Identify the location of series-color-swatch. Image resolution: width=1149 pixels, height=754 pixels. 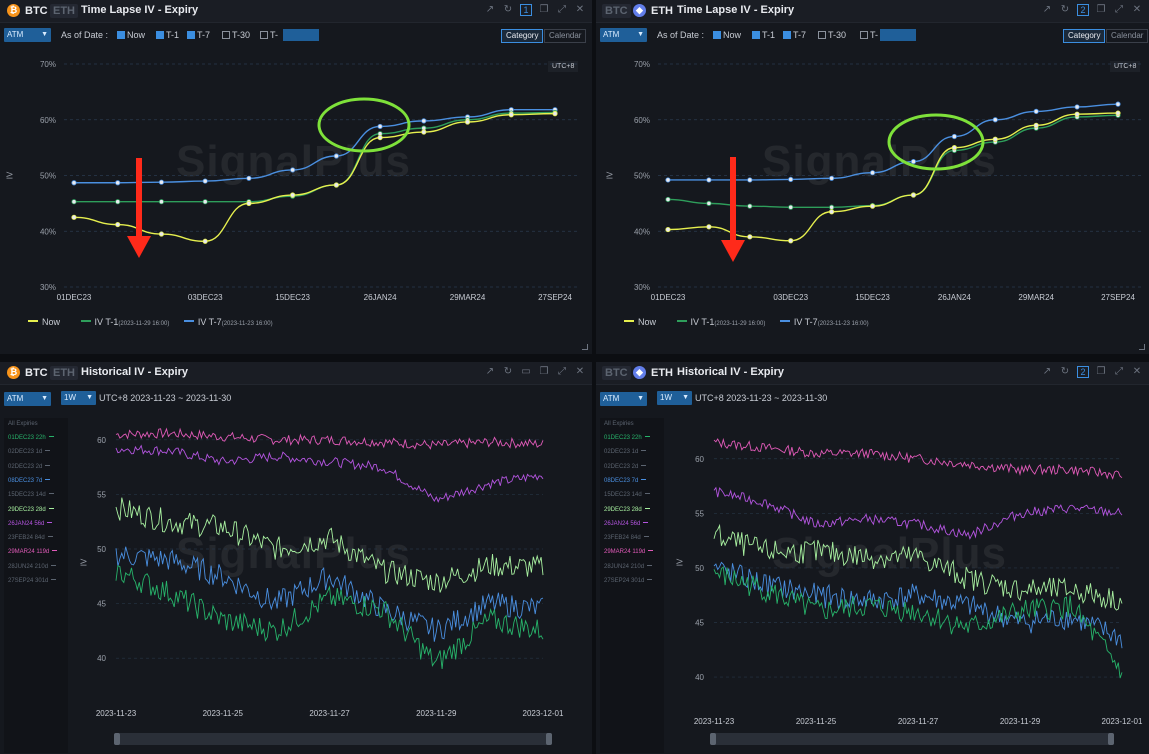
(48, 465).